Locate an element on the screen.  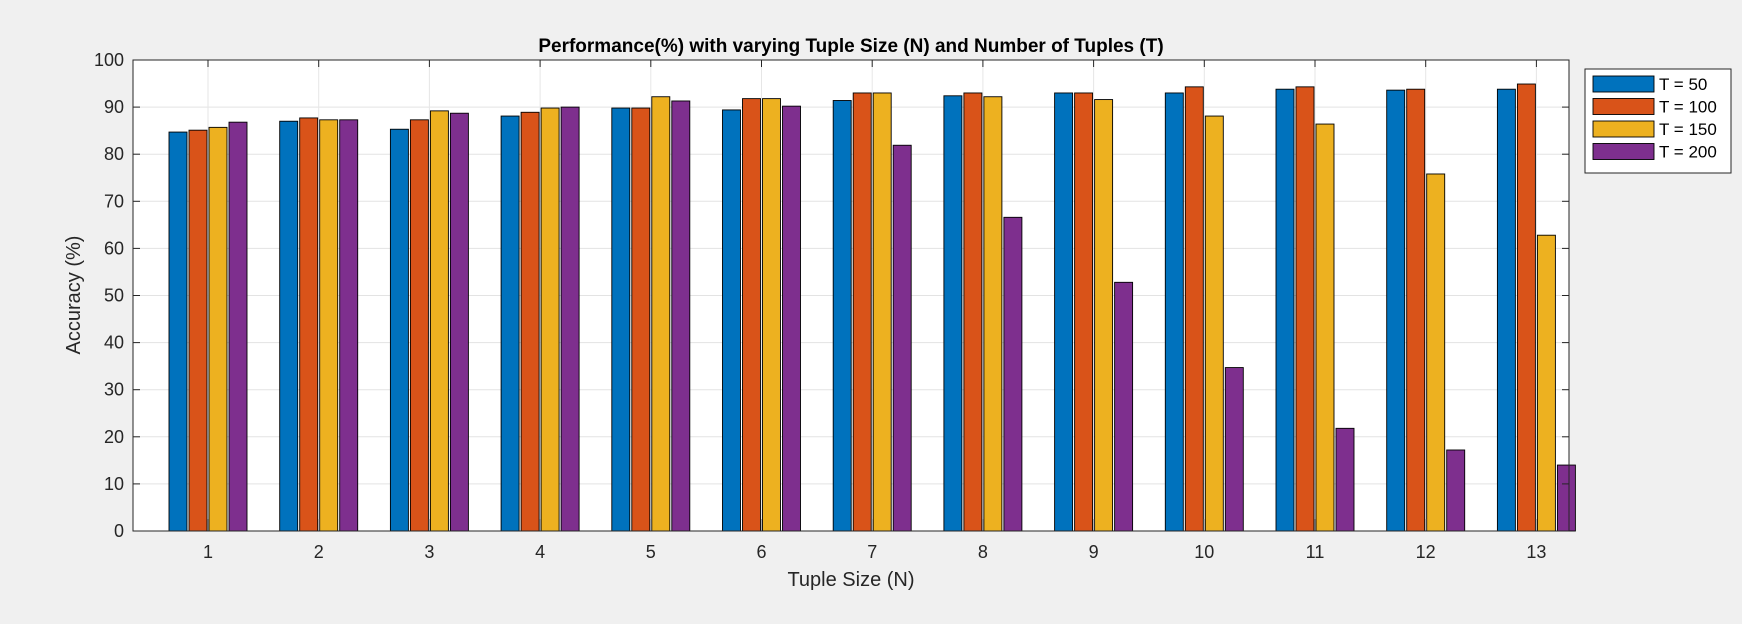
bar-t-50-n9 is located at coordinates (1064, 312).